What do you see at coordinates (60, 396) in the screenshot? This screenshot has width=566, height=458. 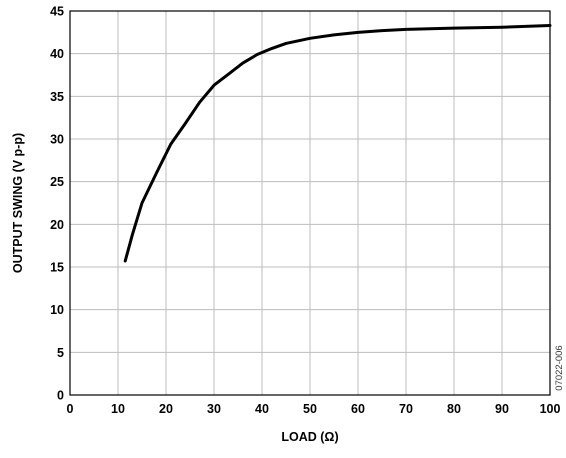 I see `y-tick-label: 0` at bounding box center [60, 396].